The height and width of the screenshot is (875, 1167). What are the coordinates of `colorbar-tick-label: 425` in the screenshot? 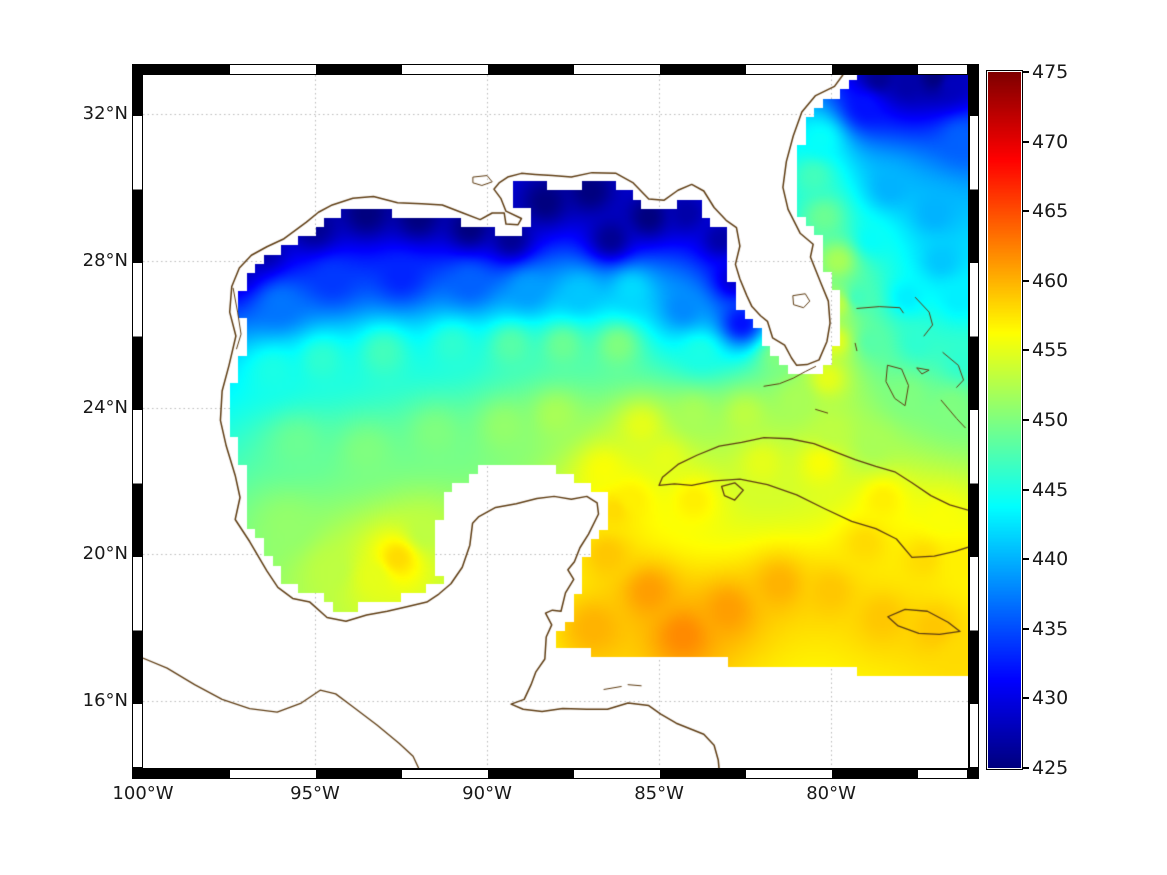 It's located at (1050, 768).